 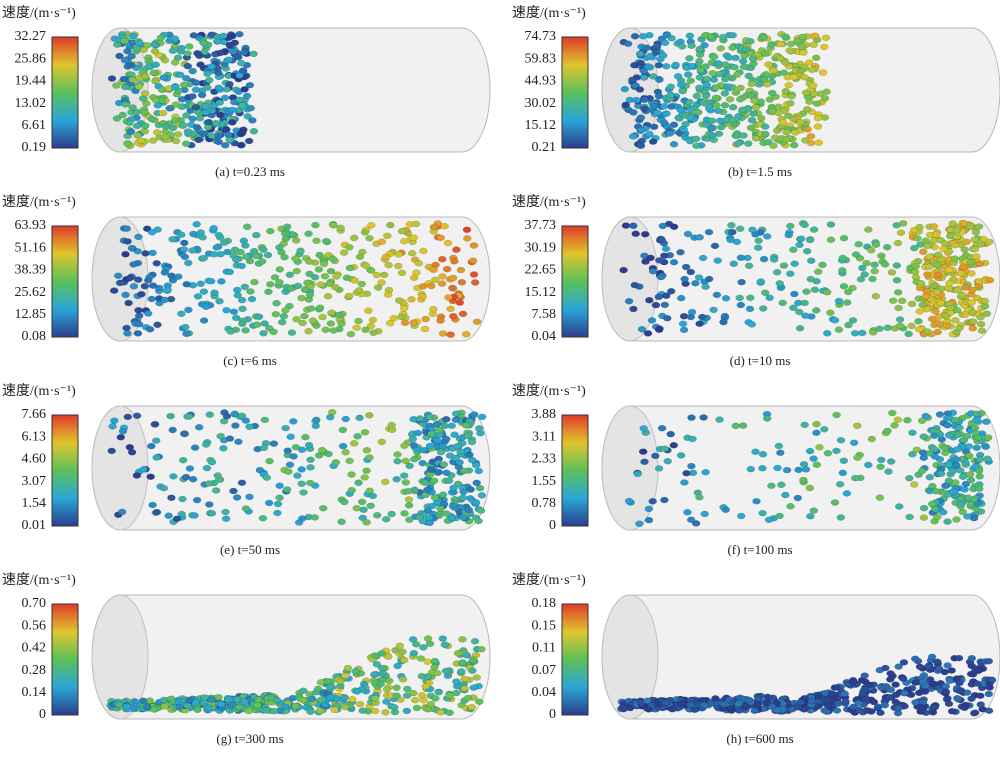 I want to click on colorbar-tick-label: 74.73, so click(x=541, y=36).